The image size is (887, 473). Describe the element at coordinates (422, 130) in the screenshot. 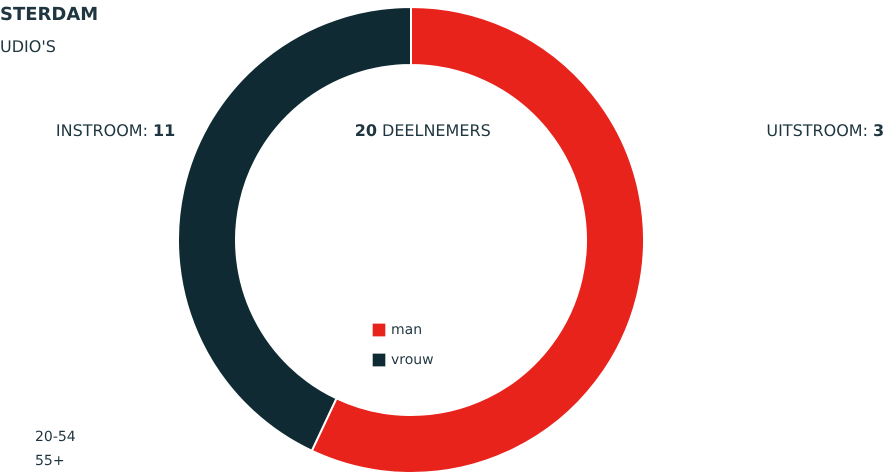

I see `text: 20 DEELNEMERS` at that location.